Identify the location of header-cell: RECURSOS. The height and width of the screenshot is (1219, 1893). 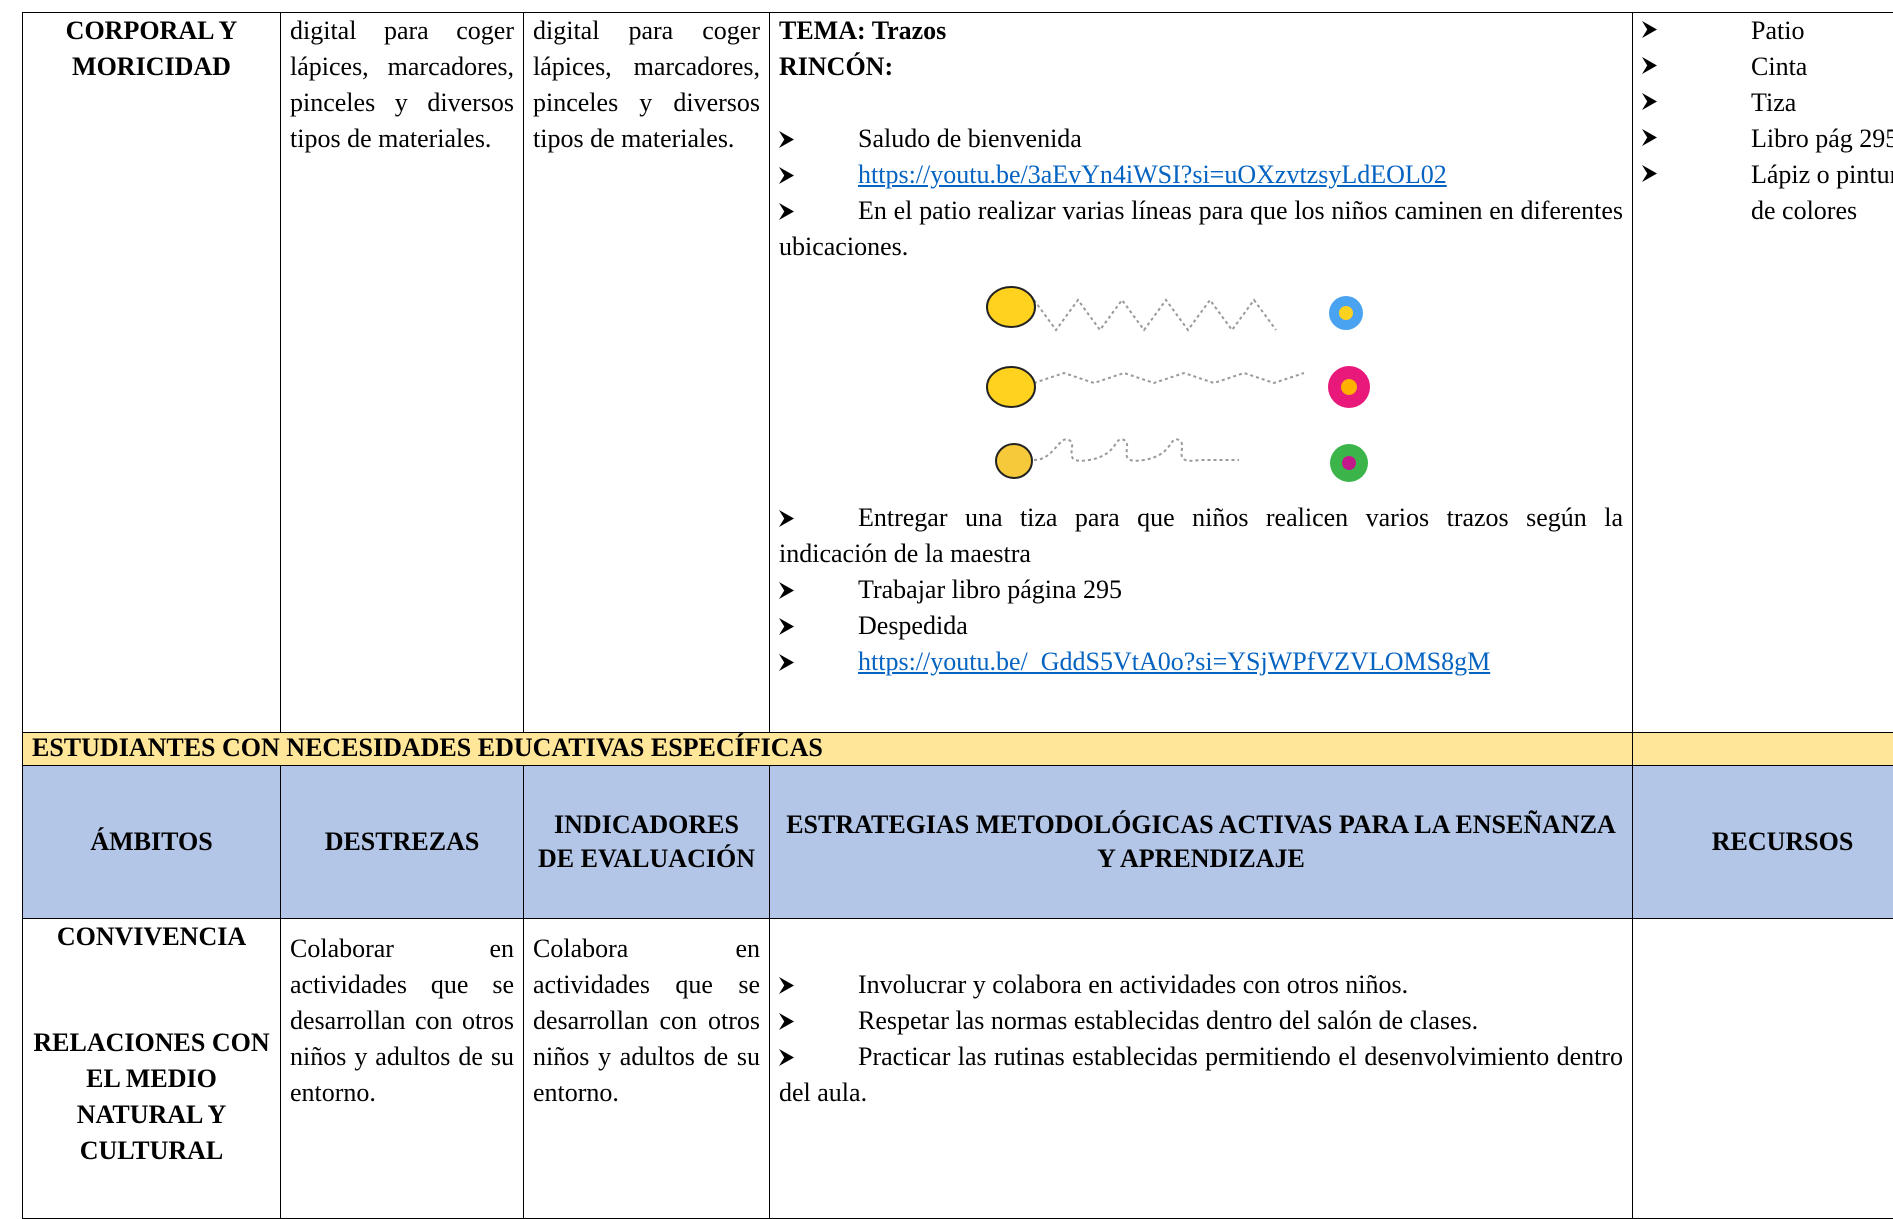
(1763, 842).